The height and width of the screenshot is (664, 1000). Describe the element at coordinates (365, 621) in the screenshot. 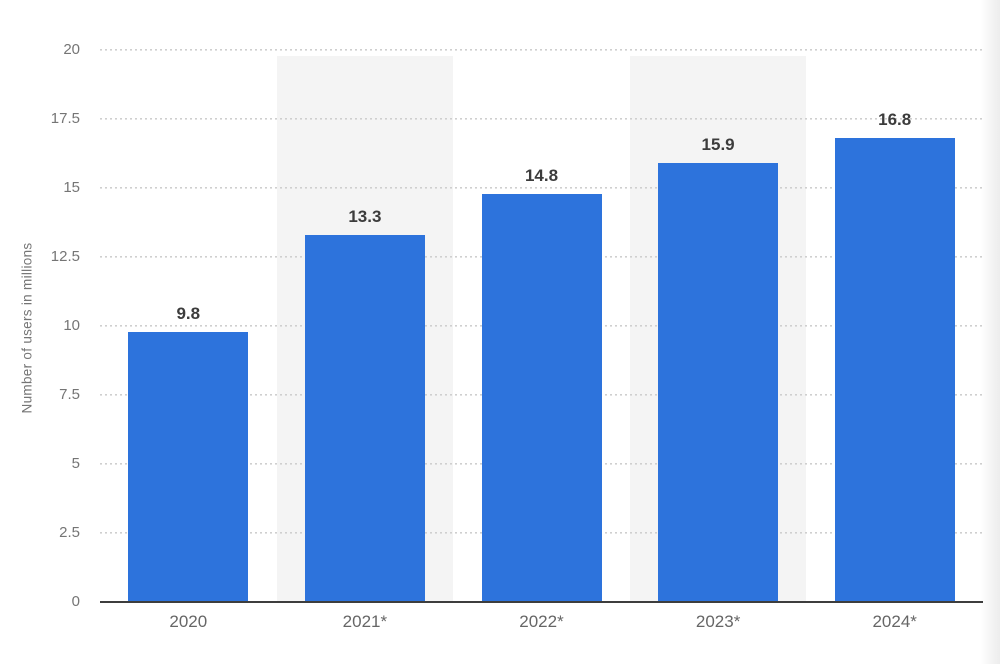

I see `x-tick-label-2021: 2021*` at that location.